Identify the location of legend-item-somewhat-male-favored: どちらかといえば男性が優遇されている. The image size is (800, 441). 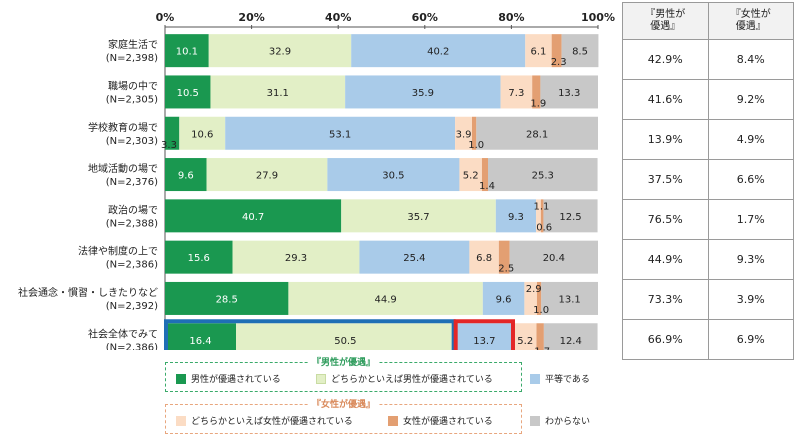
(404, 378).